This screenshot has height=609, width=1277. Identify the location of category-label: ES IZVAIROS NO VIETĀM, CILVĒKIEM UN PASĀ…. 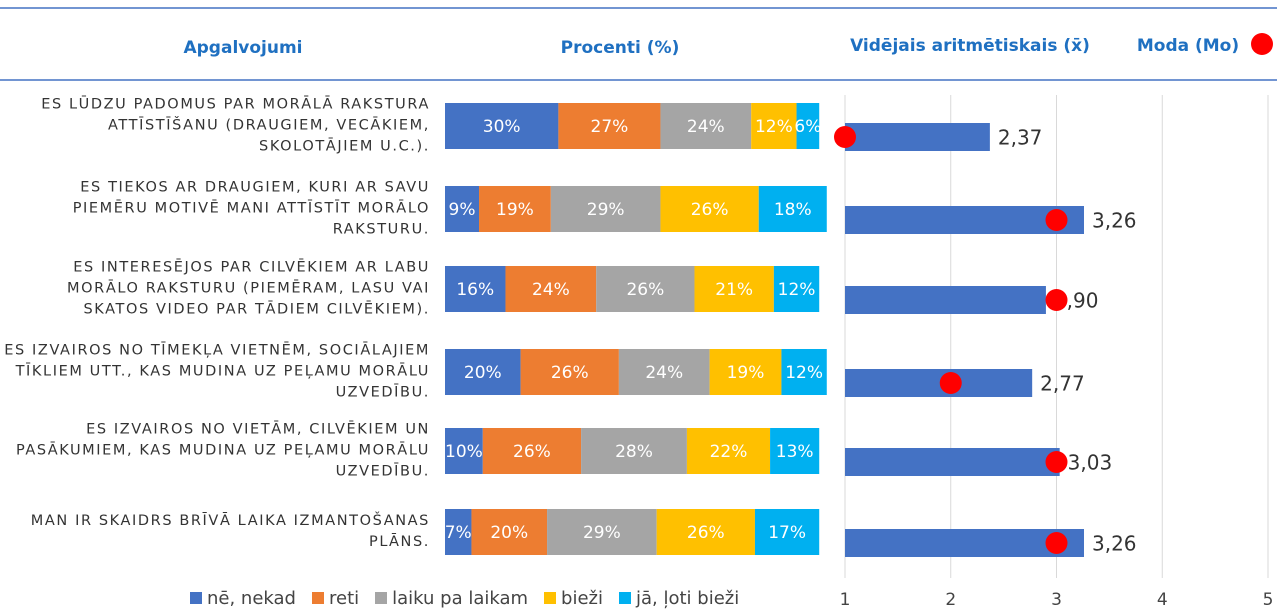
(222, 450).